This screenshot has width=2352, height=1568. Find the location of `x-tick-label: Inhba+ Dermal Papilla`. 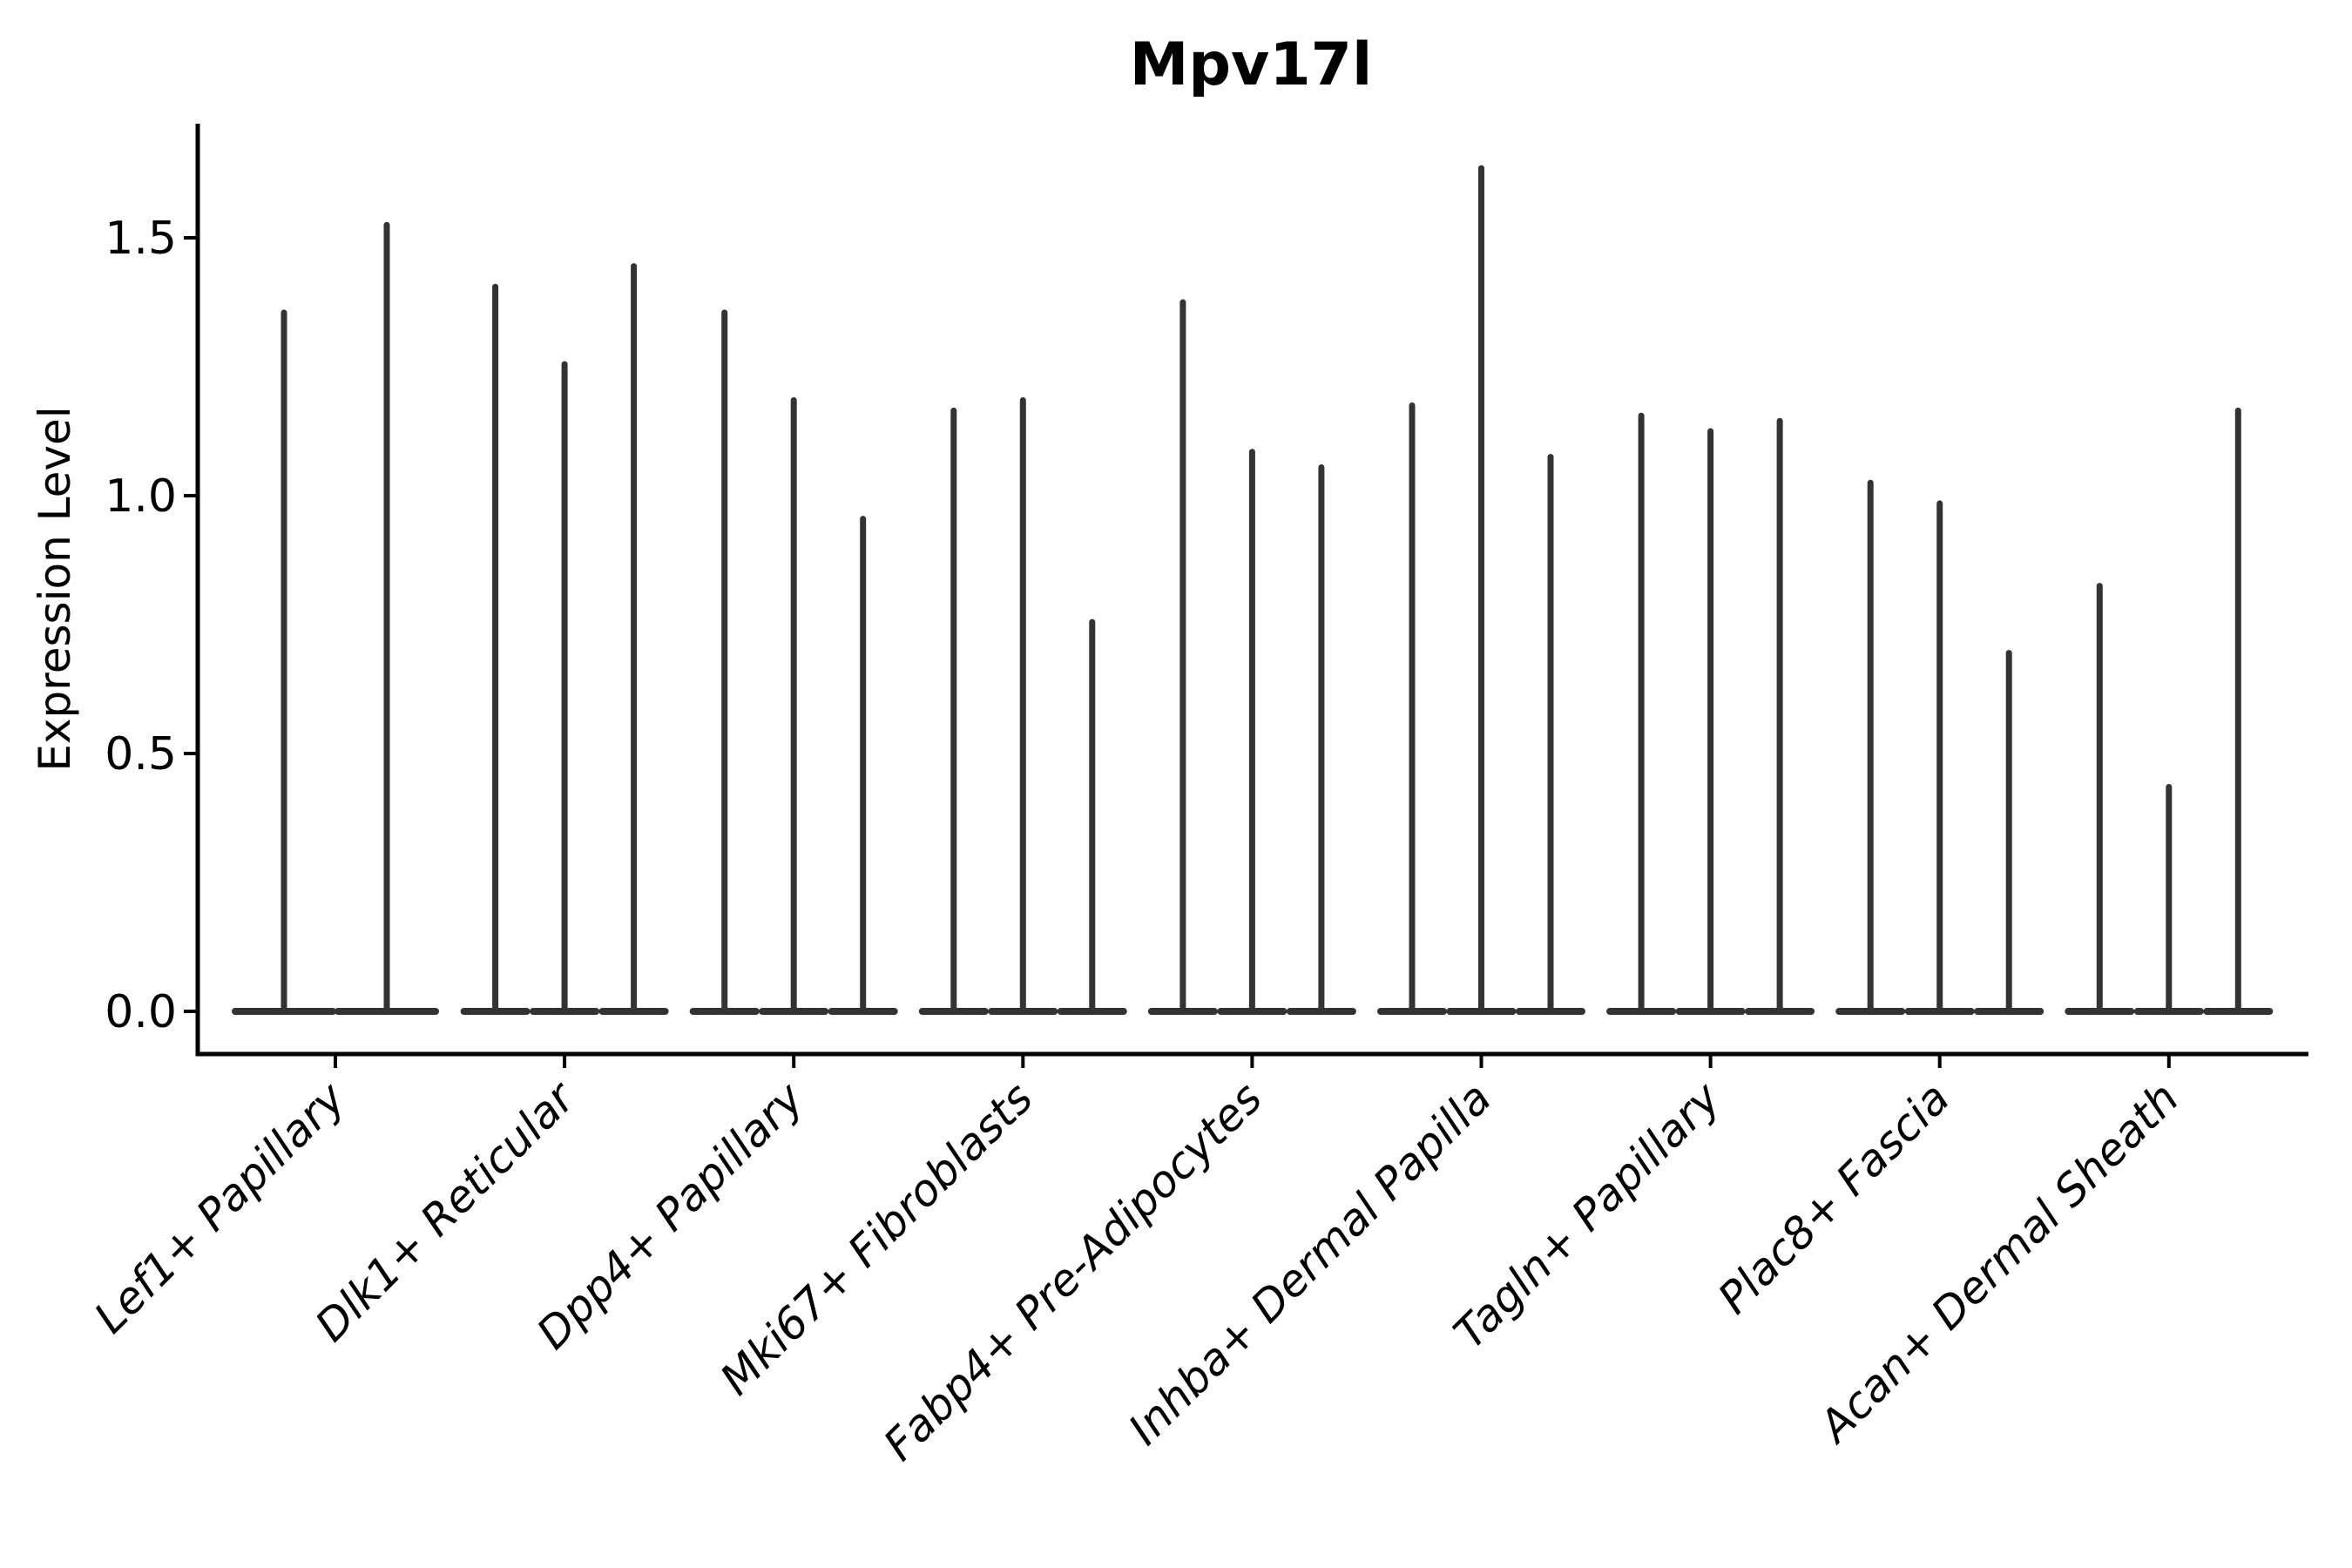

x-tick-label: Inhba+ Dermal Papilla is located at coordinates (1310, 1263).